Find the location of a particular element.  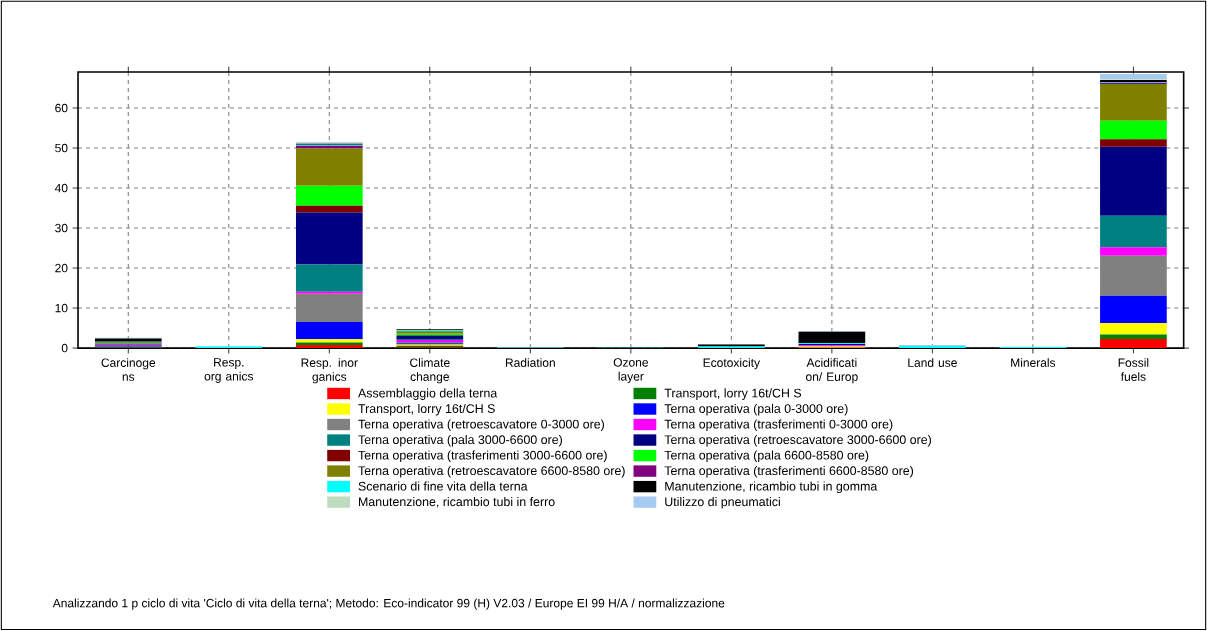

x-tick-label: Acidificati on/ Europ is located at coordinates (832, 371).